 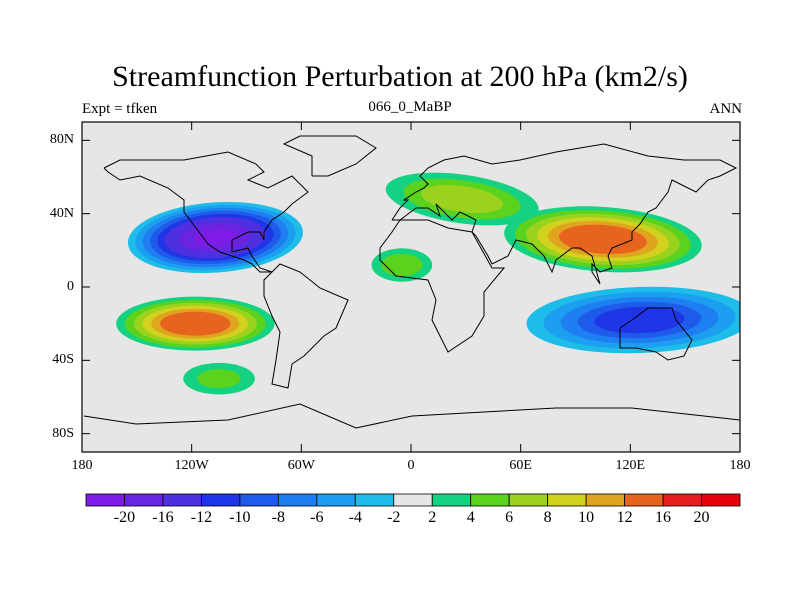 I want to click on colorbar-label: 10, so click(x=586, y=517).